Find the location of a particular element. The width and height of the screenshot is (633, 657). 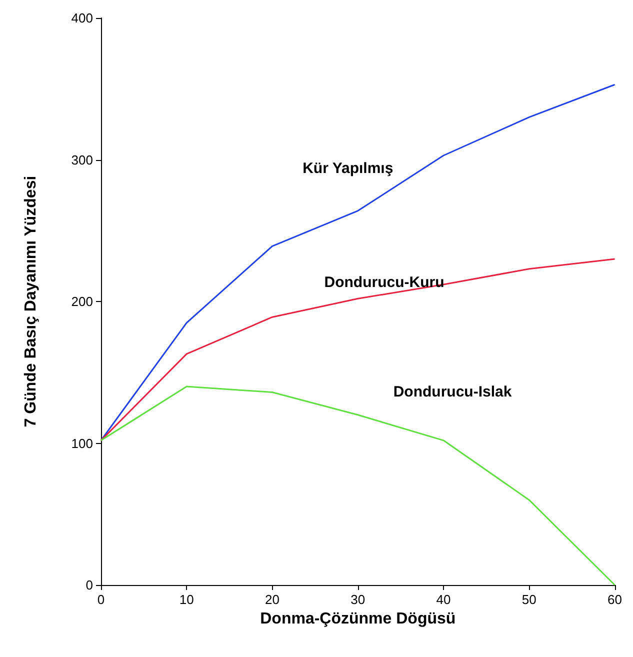

x-tick-label: 30 is located at coordinates (358, 599).